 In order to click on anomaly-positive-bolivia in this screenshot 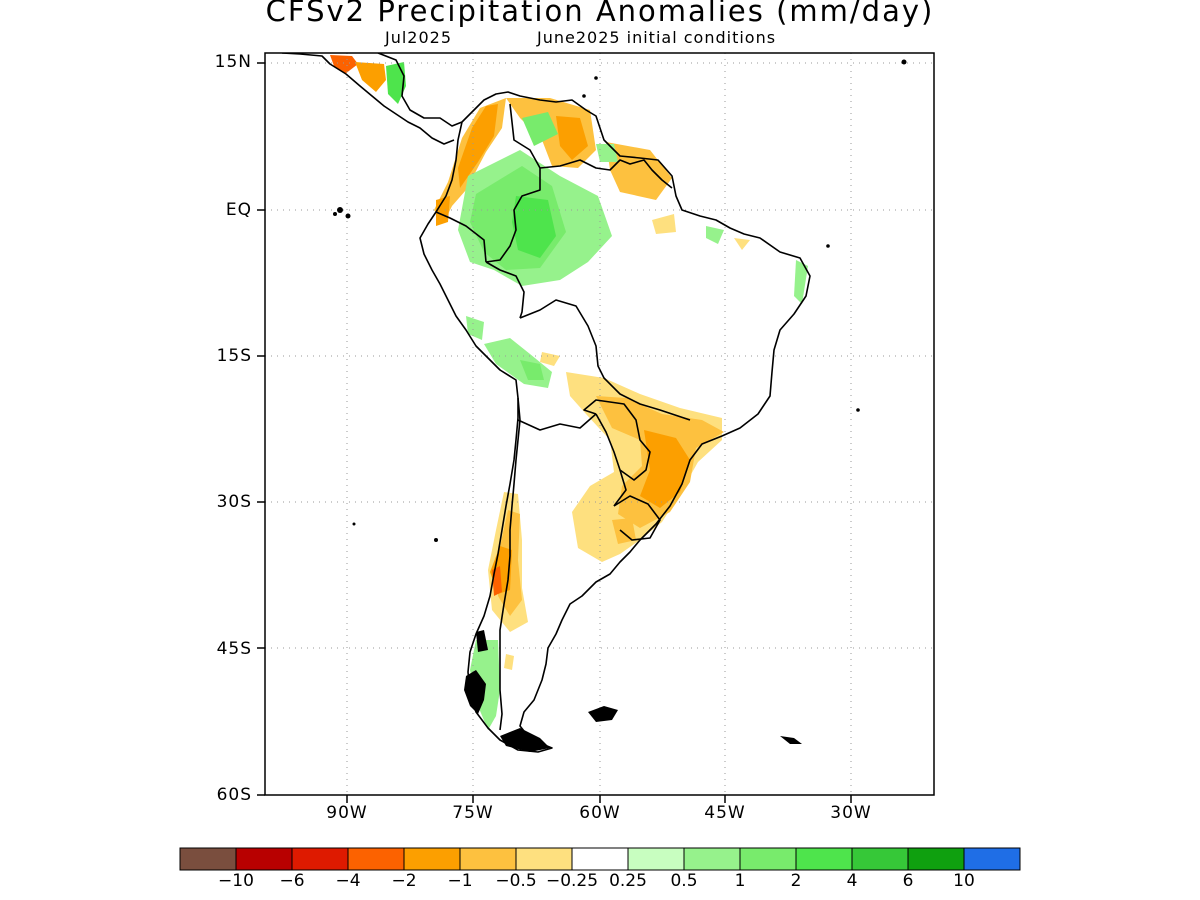, I will do `click(518, 363)`.